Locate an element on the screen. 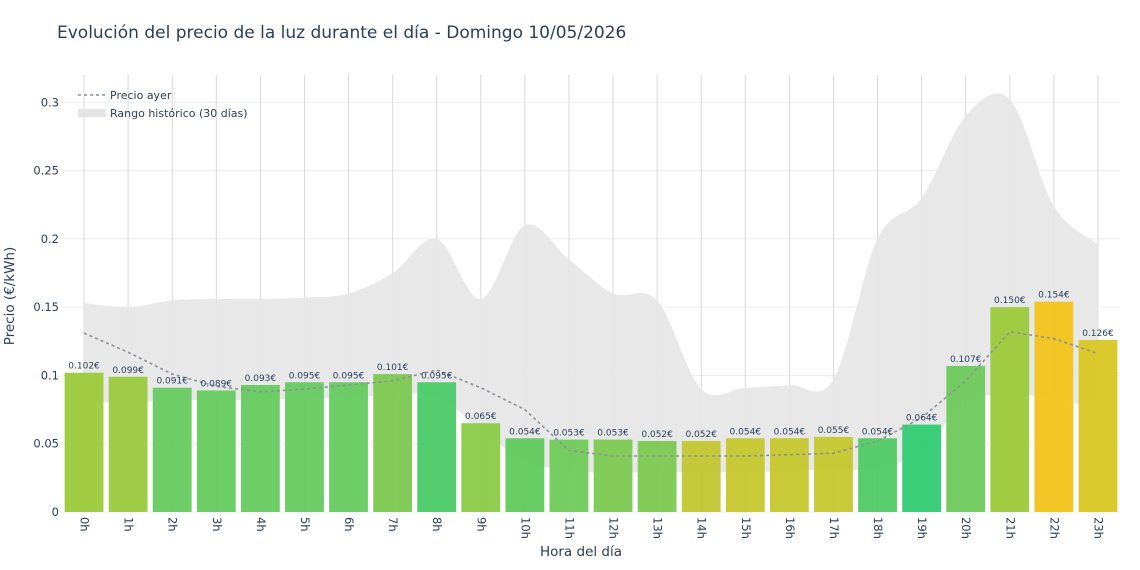  legend-range-swatch is located at coordinates (92, 113).